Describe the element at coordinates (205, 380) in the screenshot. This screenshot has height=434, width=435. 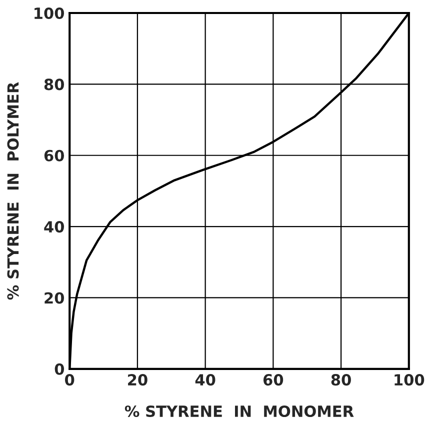
I see `x-tick-label: 40` at that location.